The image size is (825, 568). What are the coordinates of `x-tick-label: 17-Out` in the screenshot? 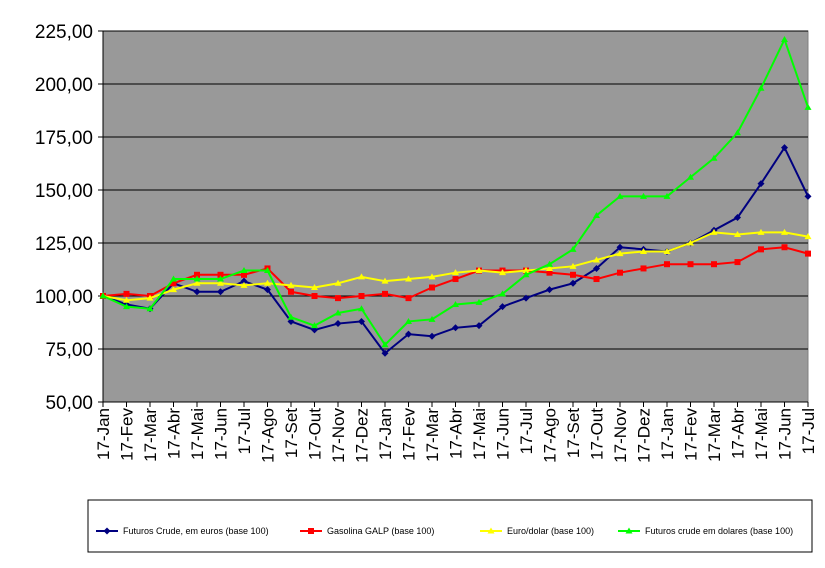 It's located at (315, 434).